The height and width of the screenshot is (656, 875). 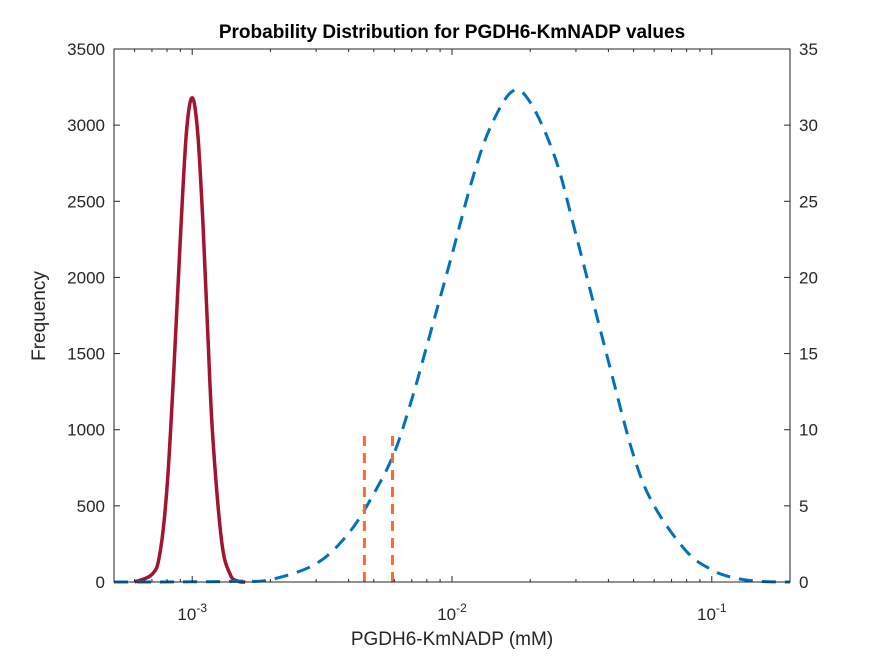 What do you see at coordinates (86, 125) in the screenshot?
I see `y-left-tick-label: 3000` at bounding box center [86, 125].